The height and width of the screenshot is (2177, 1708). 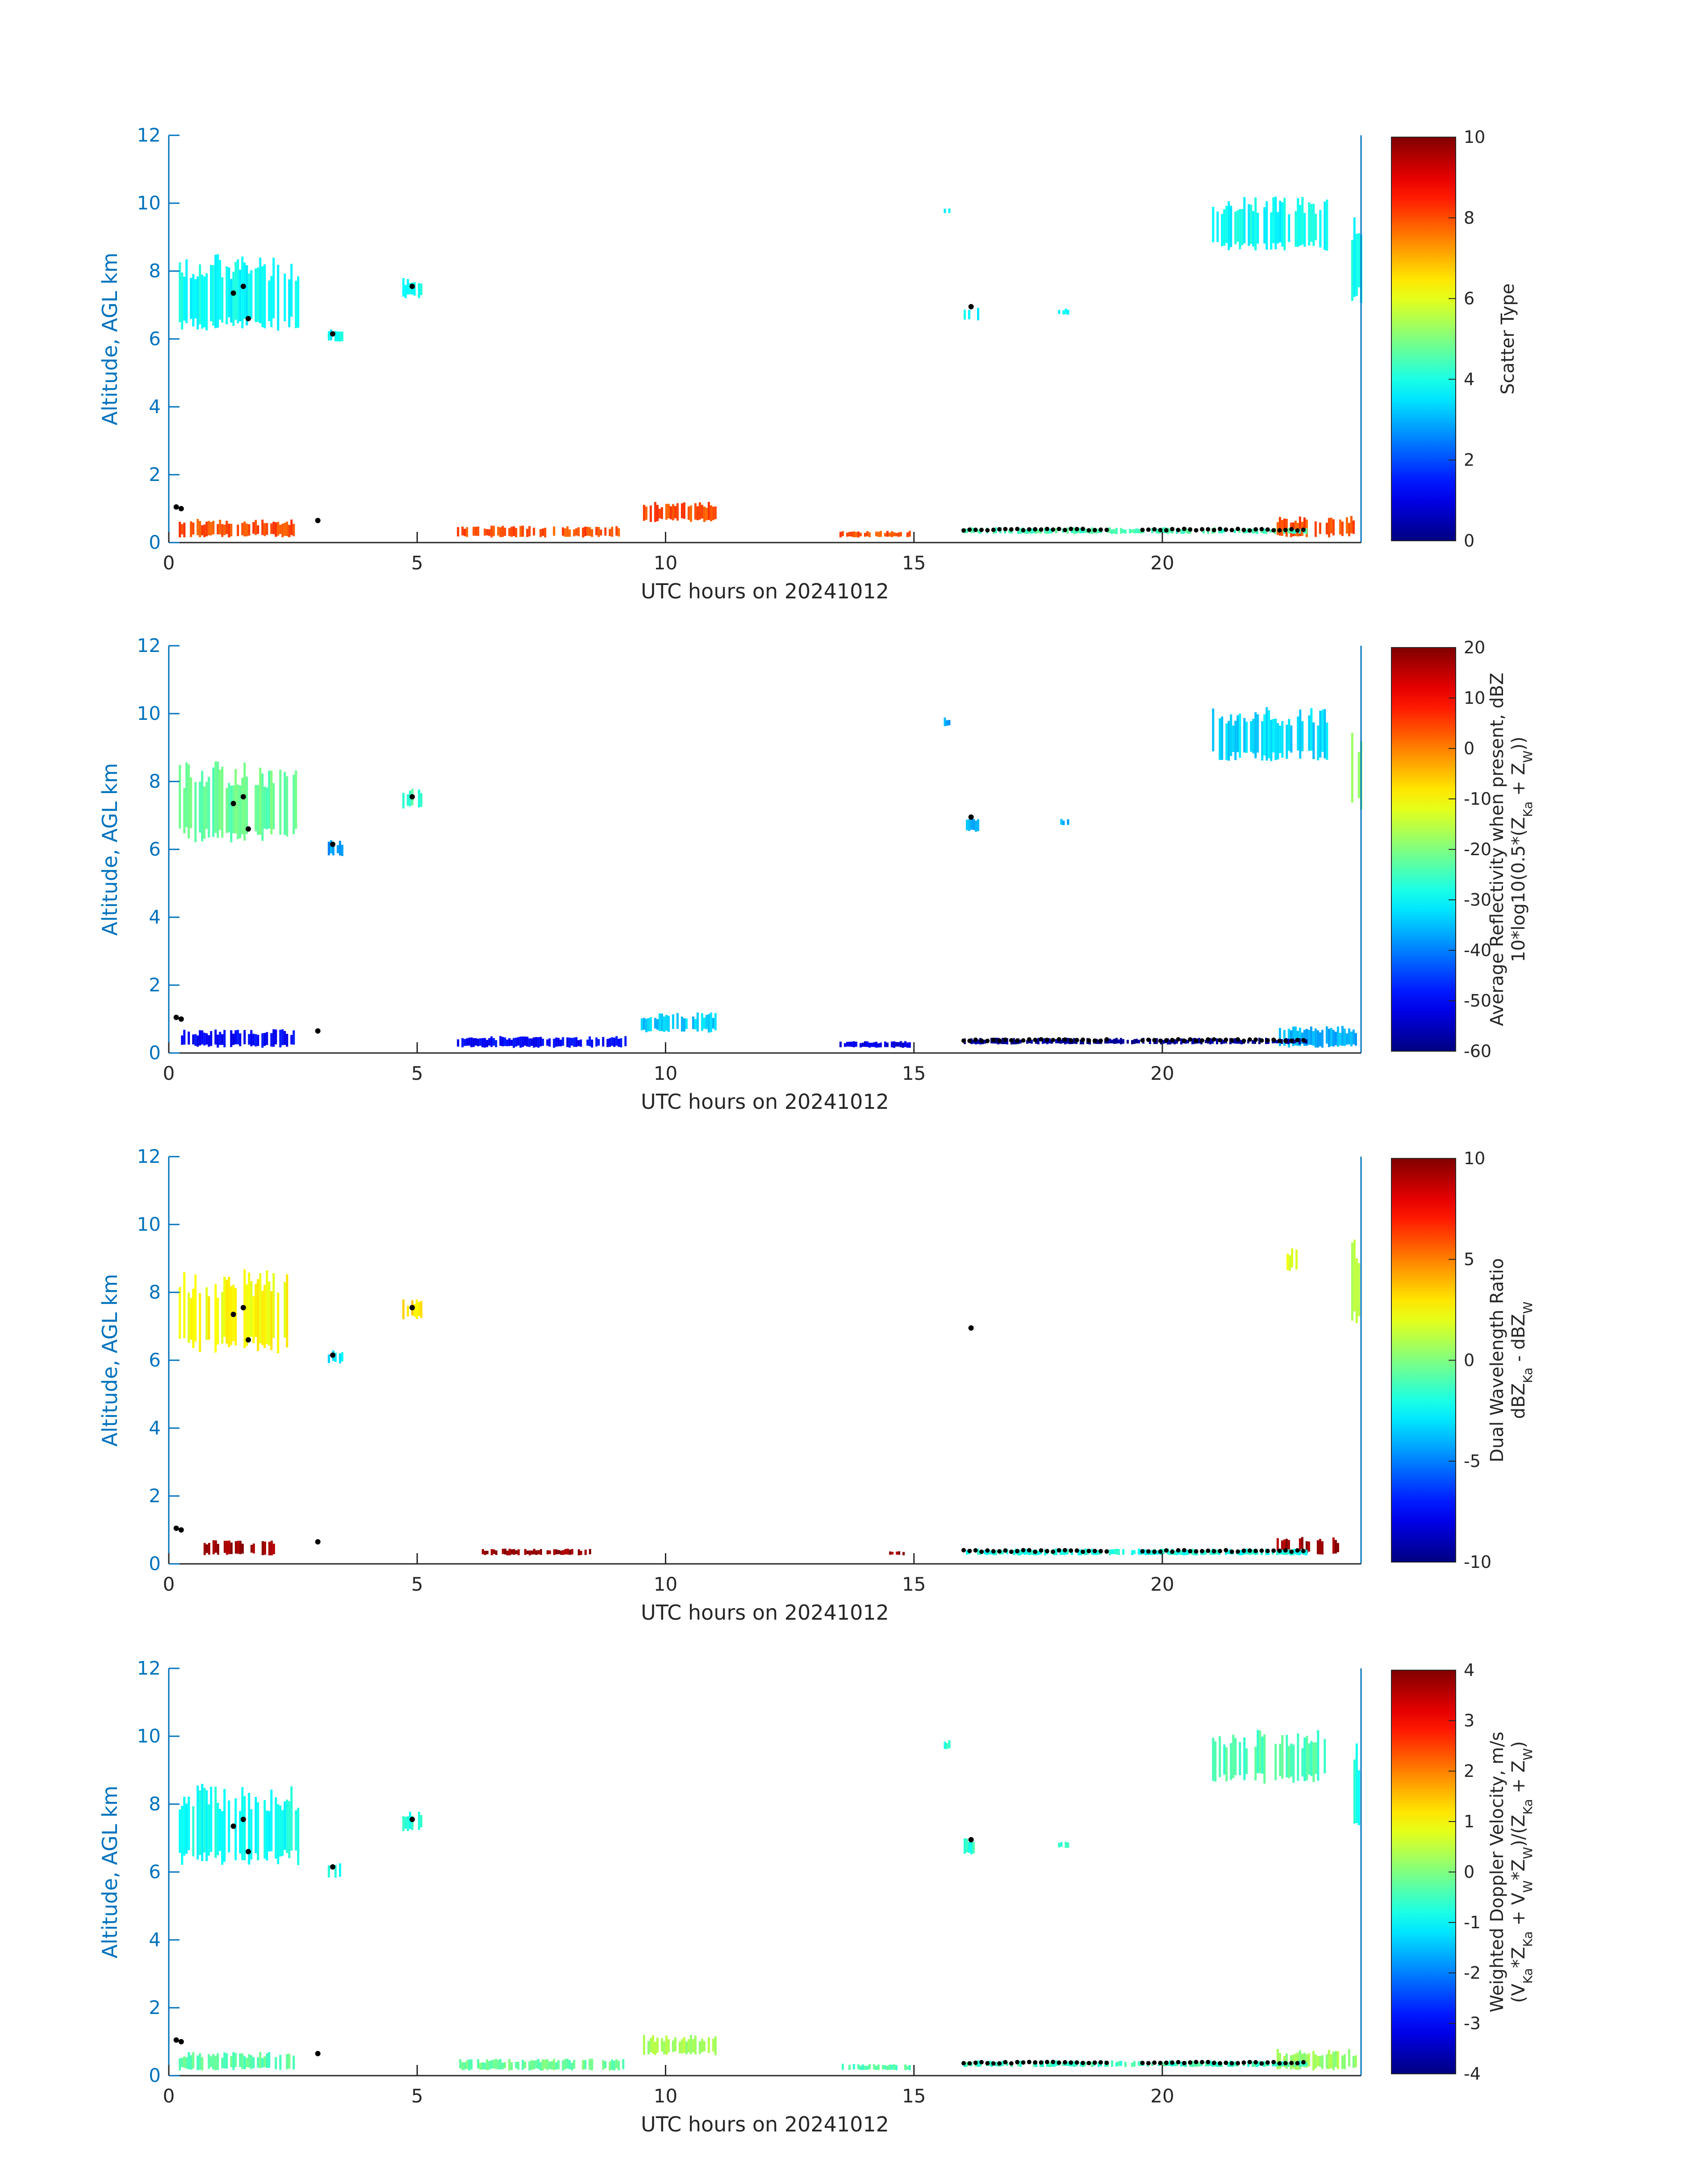 What do you see at coordinates (739, 918) in the screenshot?
I see `marker-layer` at bounding box center [739, 918].